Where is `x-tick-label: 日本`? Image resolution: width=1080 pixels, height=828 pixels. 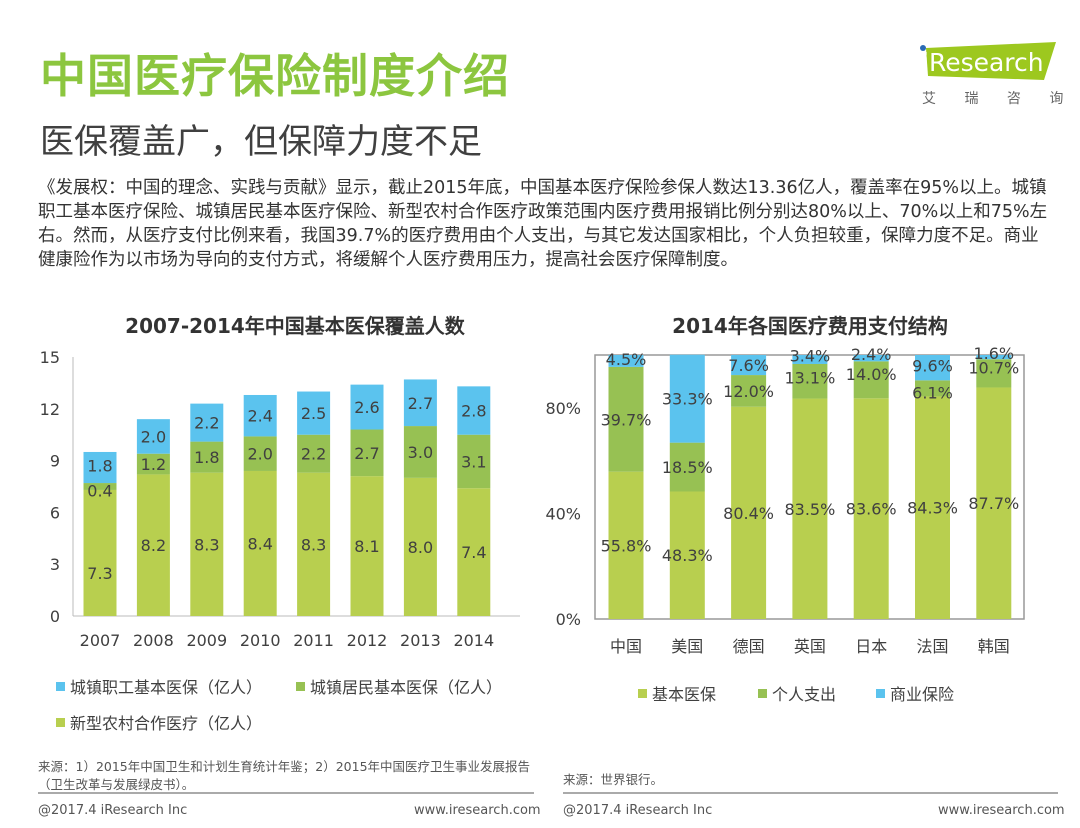
x-tick-label: 日本 is located at coordinates (871, 646).